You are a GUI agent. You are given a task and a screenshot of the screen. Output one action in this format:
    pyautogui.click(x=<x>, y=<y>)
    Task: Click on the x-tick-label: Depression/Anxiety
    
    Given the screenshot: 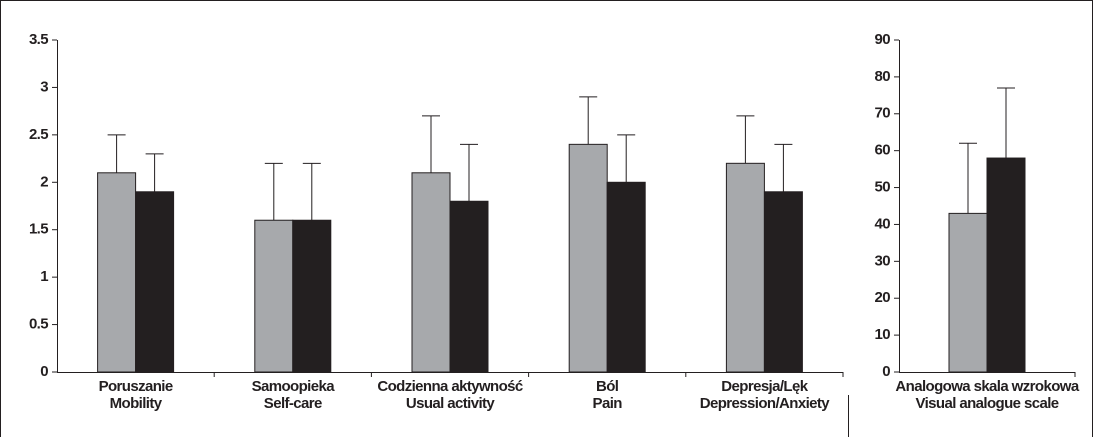 What is the action you would take?
    pyautogui.click(x=765, y=403)
    